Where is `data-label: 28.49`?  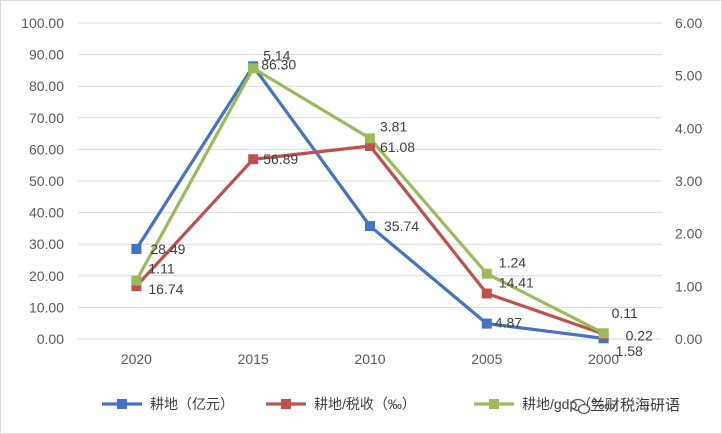 data-label: 28.49 is located at coordinates (167, 249).